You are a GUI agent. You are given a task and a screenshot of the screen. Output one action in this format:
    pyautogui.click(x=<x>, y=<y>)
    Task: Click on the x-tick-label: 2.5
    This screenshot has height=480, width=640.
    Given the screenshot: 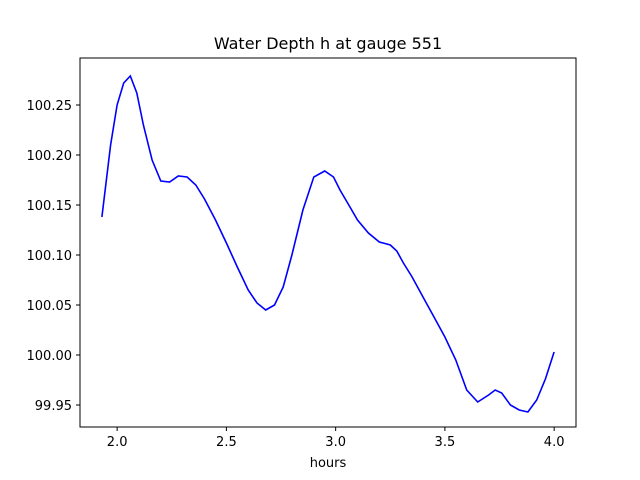 What is the action you would take?
    pyautogui.click(x=226, y=442)
    